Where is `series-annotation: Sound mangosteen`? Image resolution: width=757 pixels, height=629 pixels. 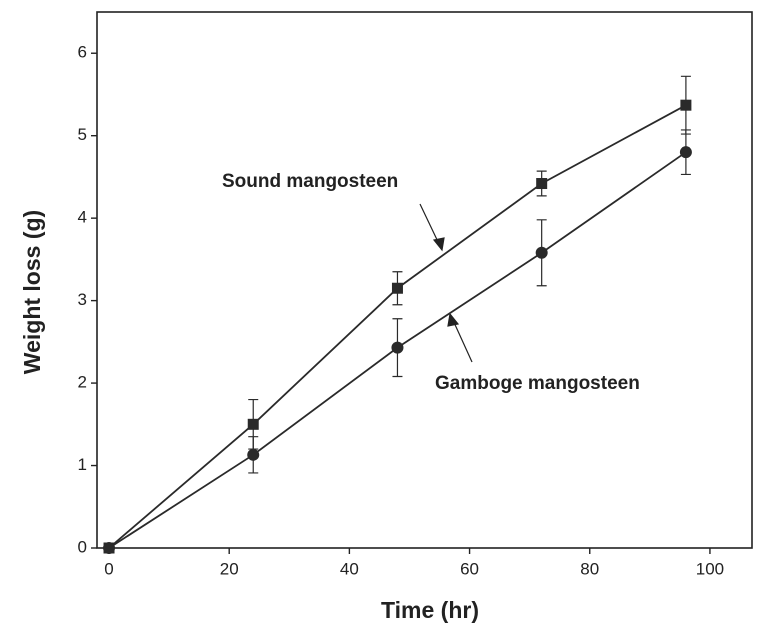 series-annotation: Sound mangosteen is located at coordinates (310, 181).